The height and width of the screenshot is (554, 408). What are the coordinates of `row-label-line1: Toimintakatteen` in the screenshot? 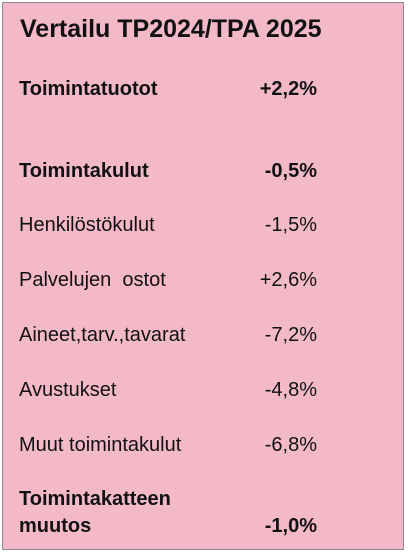 It's located at (95, 499).